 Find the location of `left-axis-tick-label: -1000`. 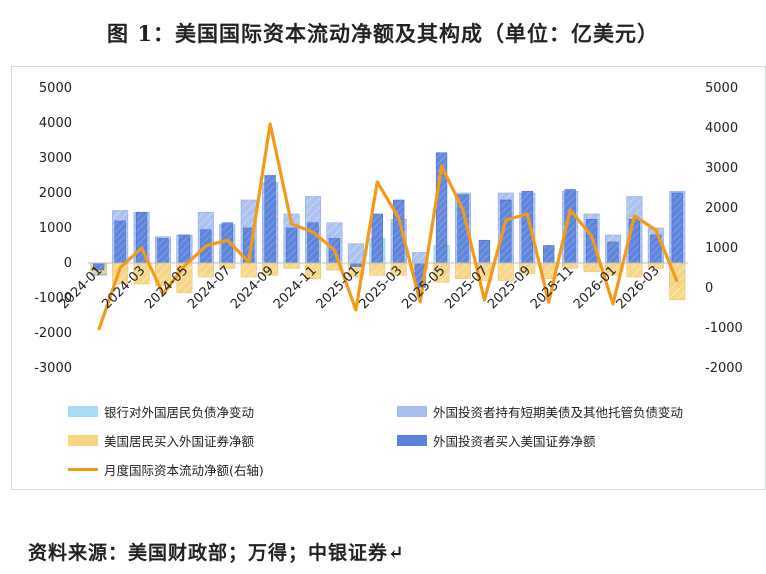

left-axis-tick-label: -1000 is located at coordinates (53, 298).